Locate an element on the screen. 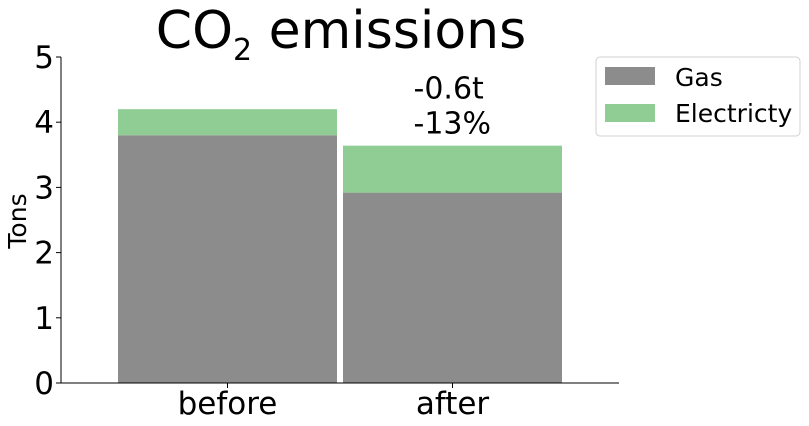  y-tick-label-2: 2 is located at coordinates (44, 254).